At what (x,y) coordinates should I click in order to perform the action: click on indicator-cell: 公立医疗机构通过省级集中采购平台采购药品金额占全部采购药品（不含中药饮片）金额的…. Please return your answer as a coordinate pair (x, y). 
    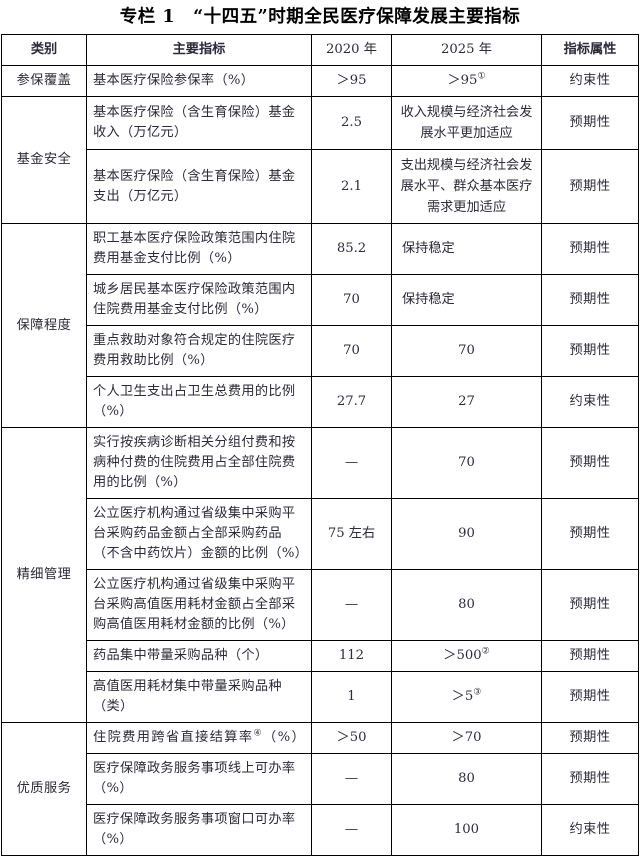
    Looking at the image, I should click on (199, 534).